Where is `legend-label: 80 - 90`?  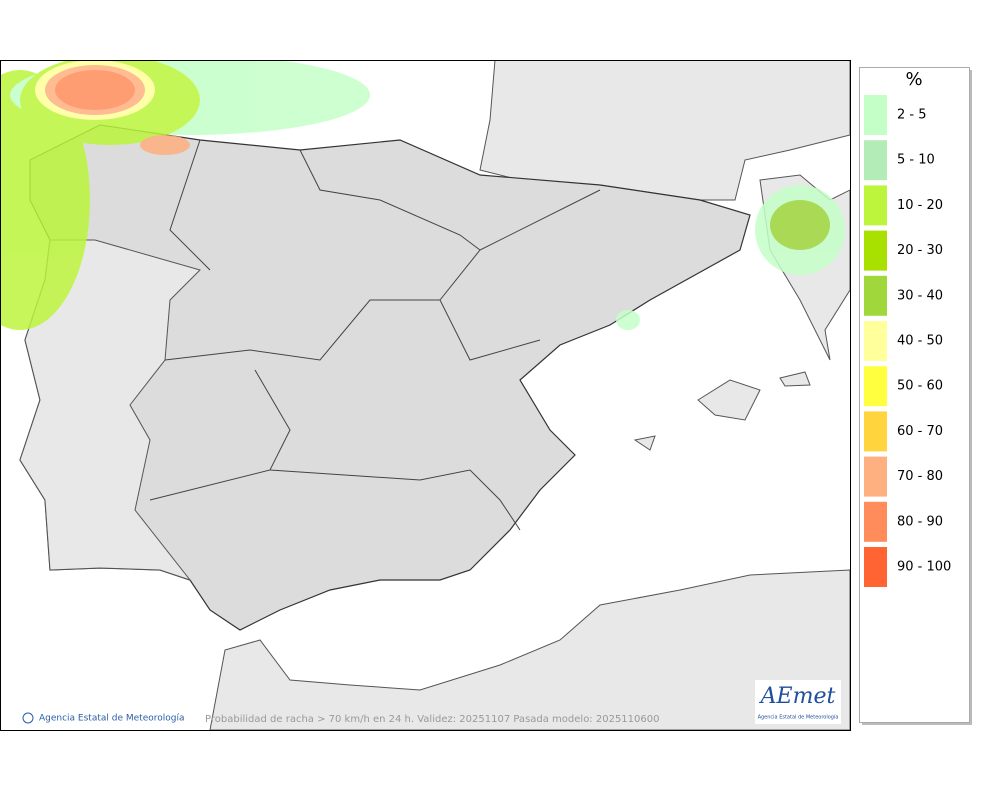
legend-label: 80 - 90 is located at coordinates (920, 521).